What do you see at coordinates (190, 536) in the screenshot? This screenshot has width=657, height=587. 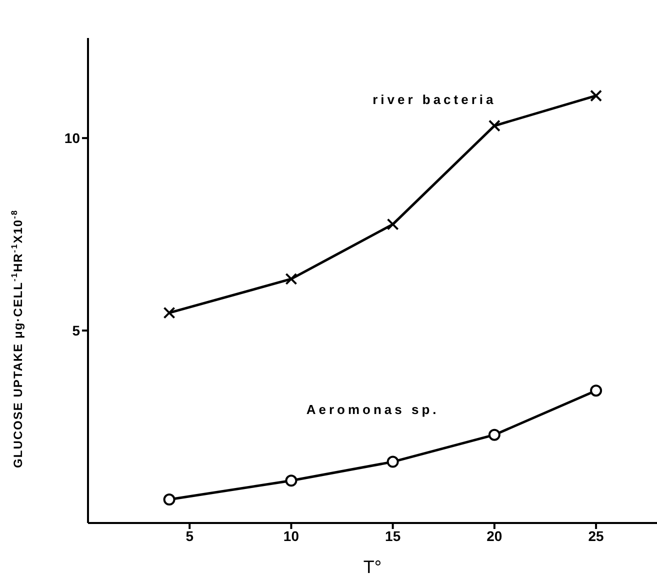 I see `x-tick-label: 5` at bounding box center [190, 536].